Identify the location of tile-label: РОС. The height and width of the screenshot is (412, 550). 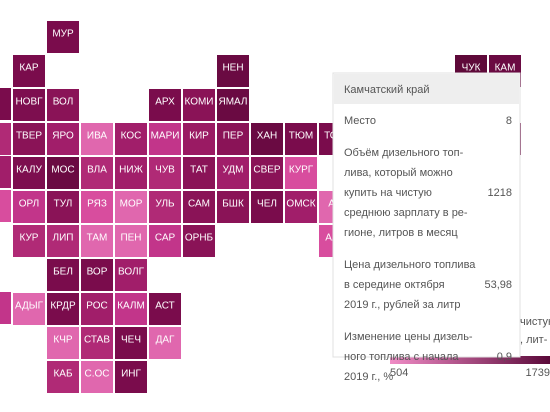
(96, 306).